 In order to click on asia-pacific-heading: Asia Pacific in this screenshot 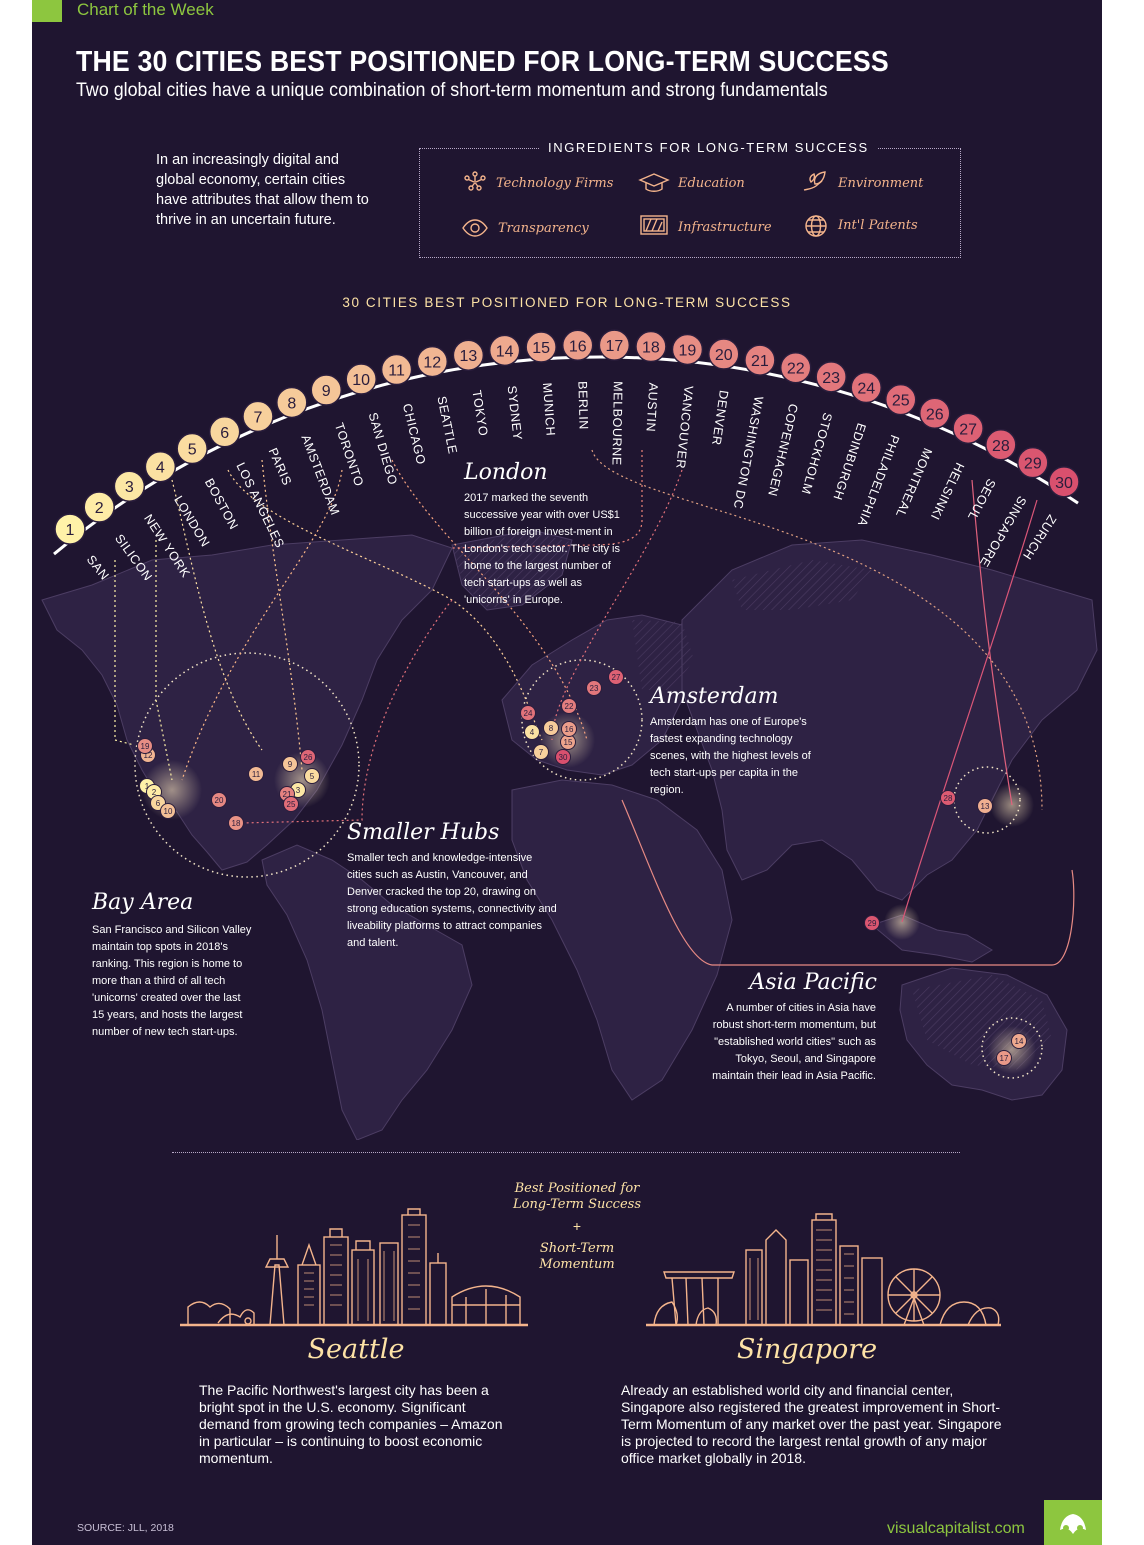, I will do `click(813, 982)`.